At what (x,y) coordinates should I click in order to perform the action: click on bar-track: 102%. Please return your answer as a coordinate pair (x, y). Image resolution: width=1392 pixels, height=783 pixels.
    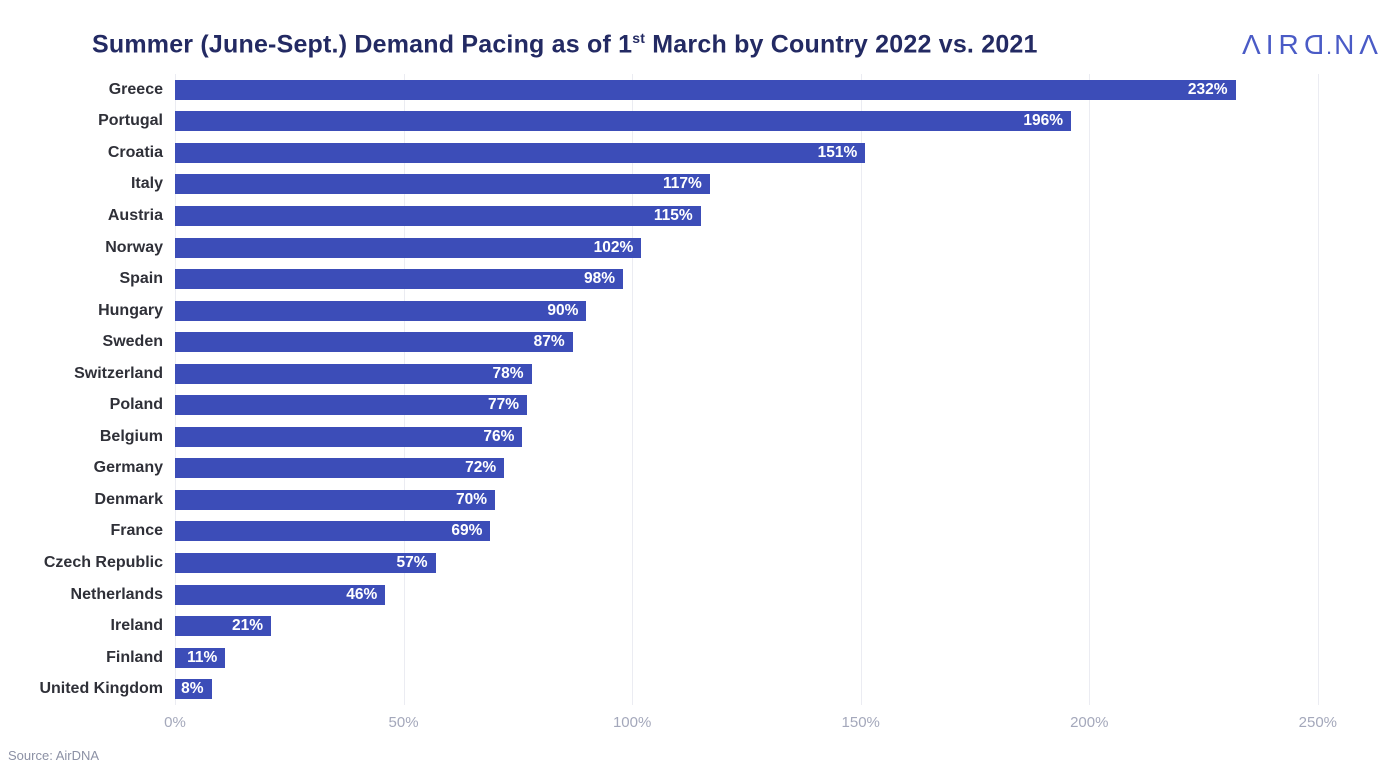
    Looking at the image, I should click on (776, 247).